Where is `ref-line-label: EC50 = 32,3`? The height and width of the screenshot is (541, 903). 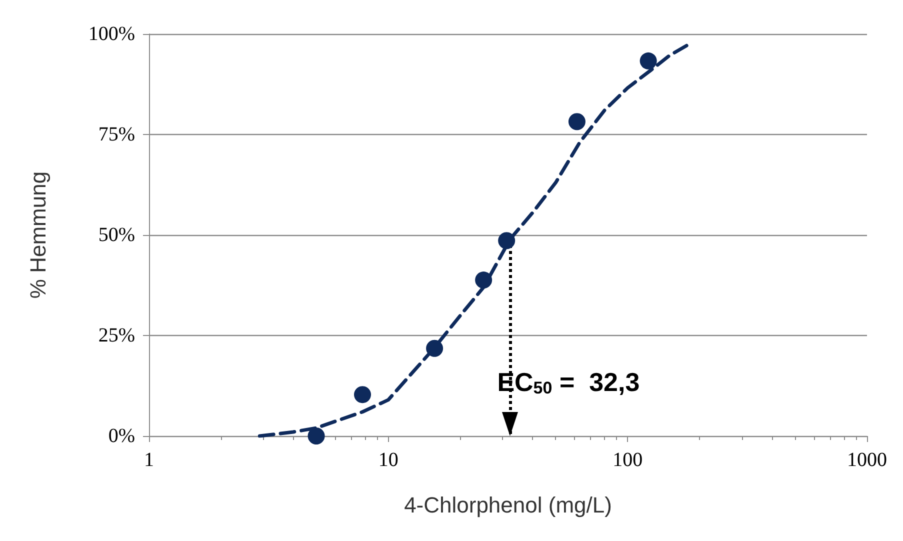
ref-line-label: EC50 = 32,3 is located at coordinates (568, 382).